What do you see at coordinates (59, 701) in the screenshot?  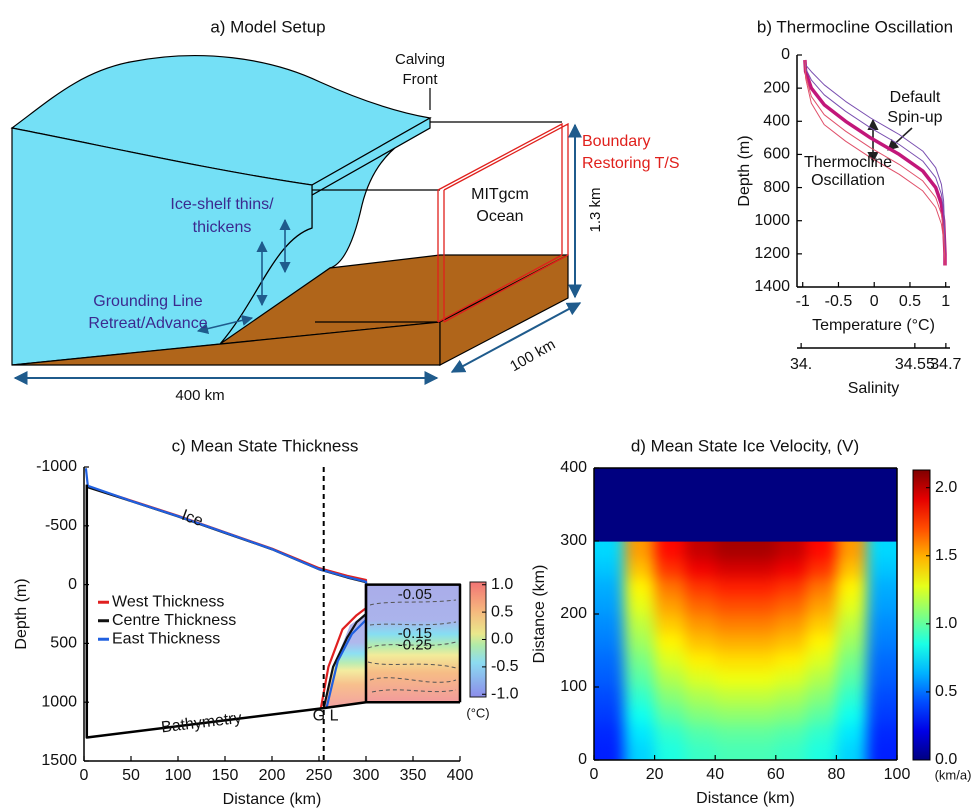 I see `y-tick-label: 1000` at bounding box center [59, 701].